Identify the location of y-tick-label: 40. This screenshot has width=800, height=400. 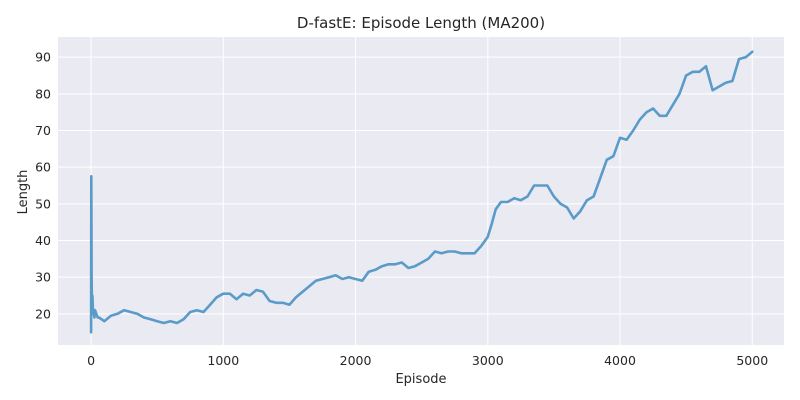
(43, 240).